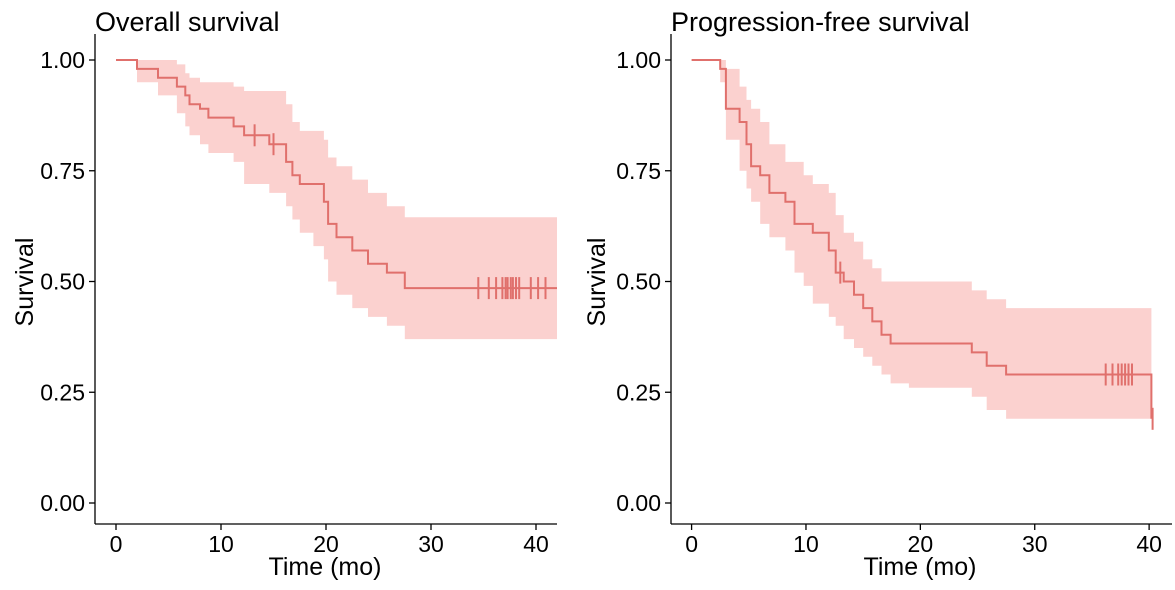 This screenshot has height=590, width=1175. Describe the element at coordinates (336, 174) in the screenshot. I see `survival-curve` at that location.